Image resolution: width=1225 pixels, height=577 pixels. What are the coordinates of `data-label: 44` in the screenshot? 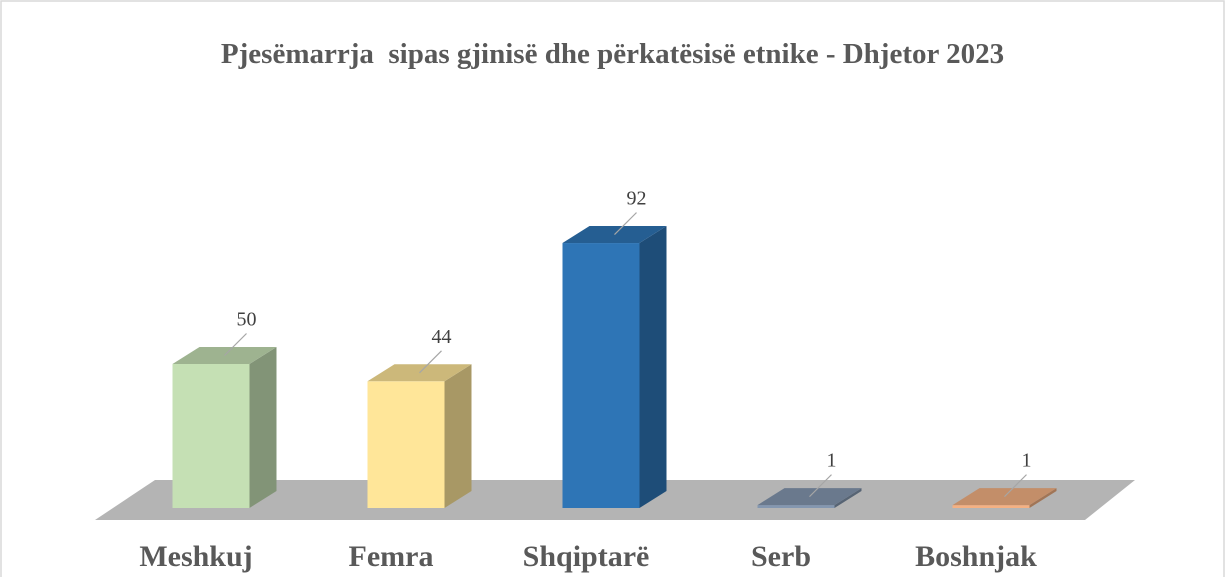 It's located at (442, 337).